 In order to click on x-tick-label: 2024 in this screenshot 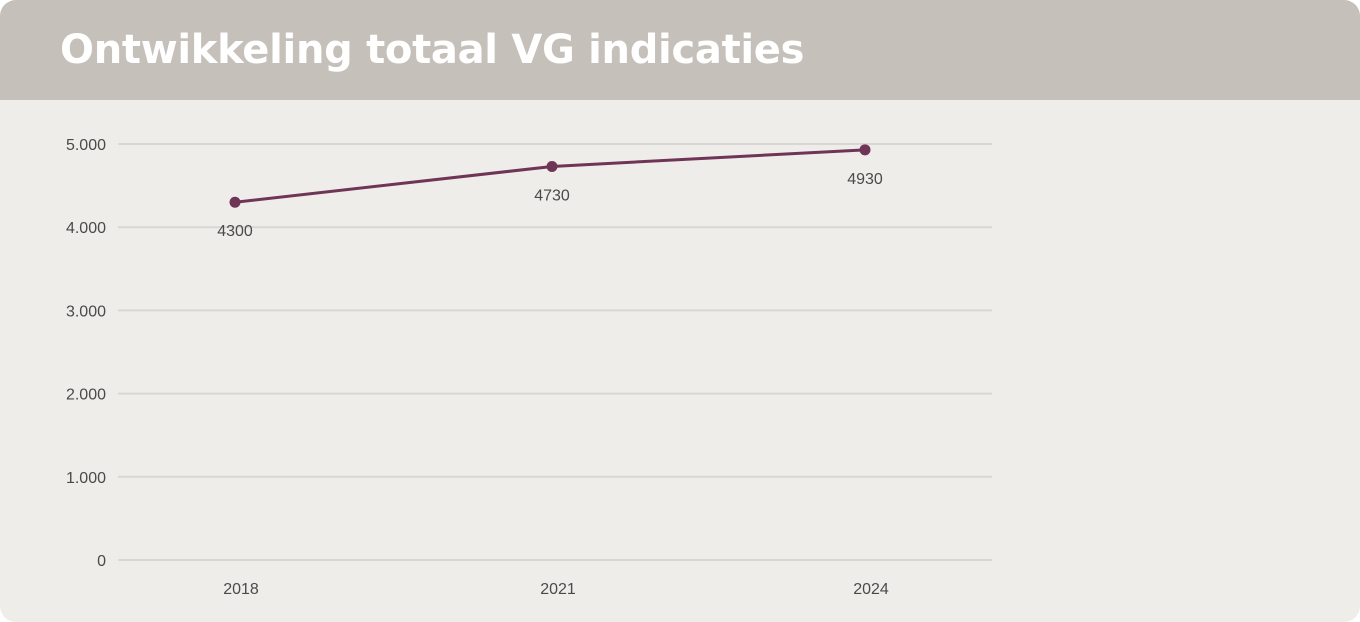, I will do `click(871, 589)`.